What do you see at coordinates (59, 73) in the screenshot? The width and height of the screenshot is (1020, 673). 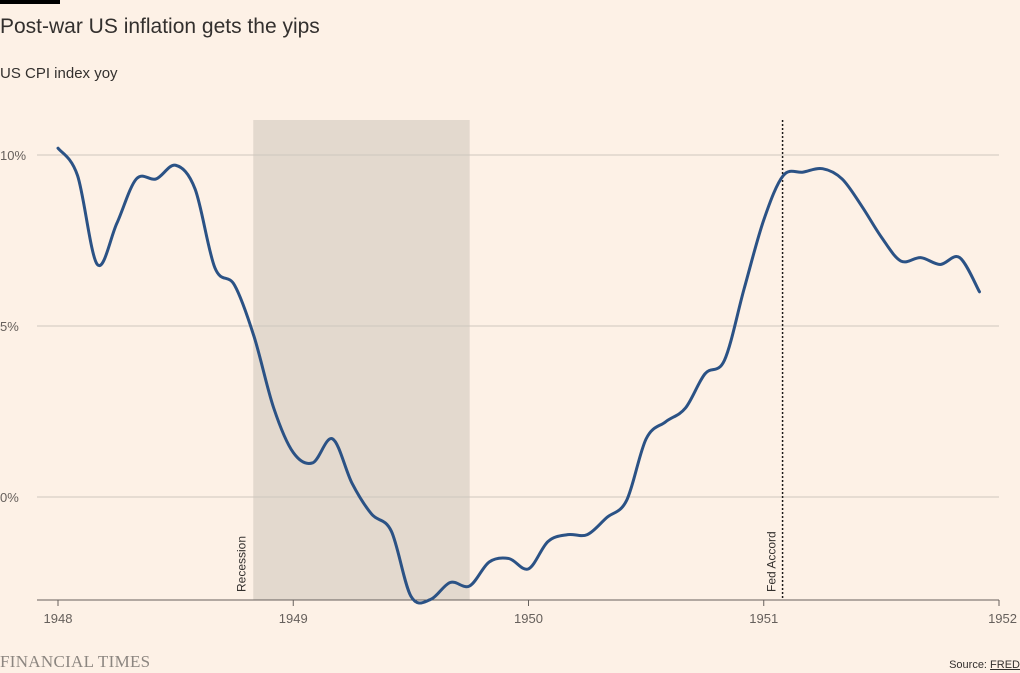 I see `chart-subtitle: US CPI index yoy` at bounding box center [59, 73].